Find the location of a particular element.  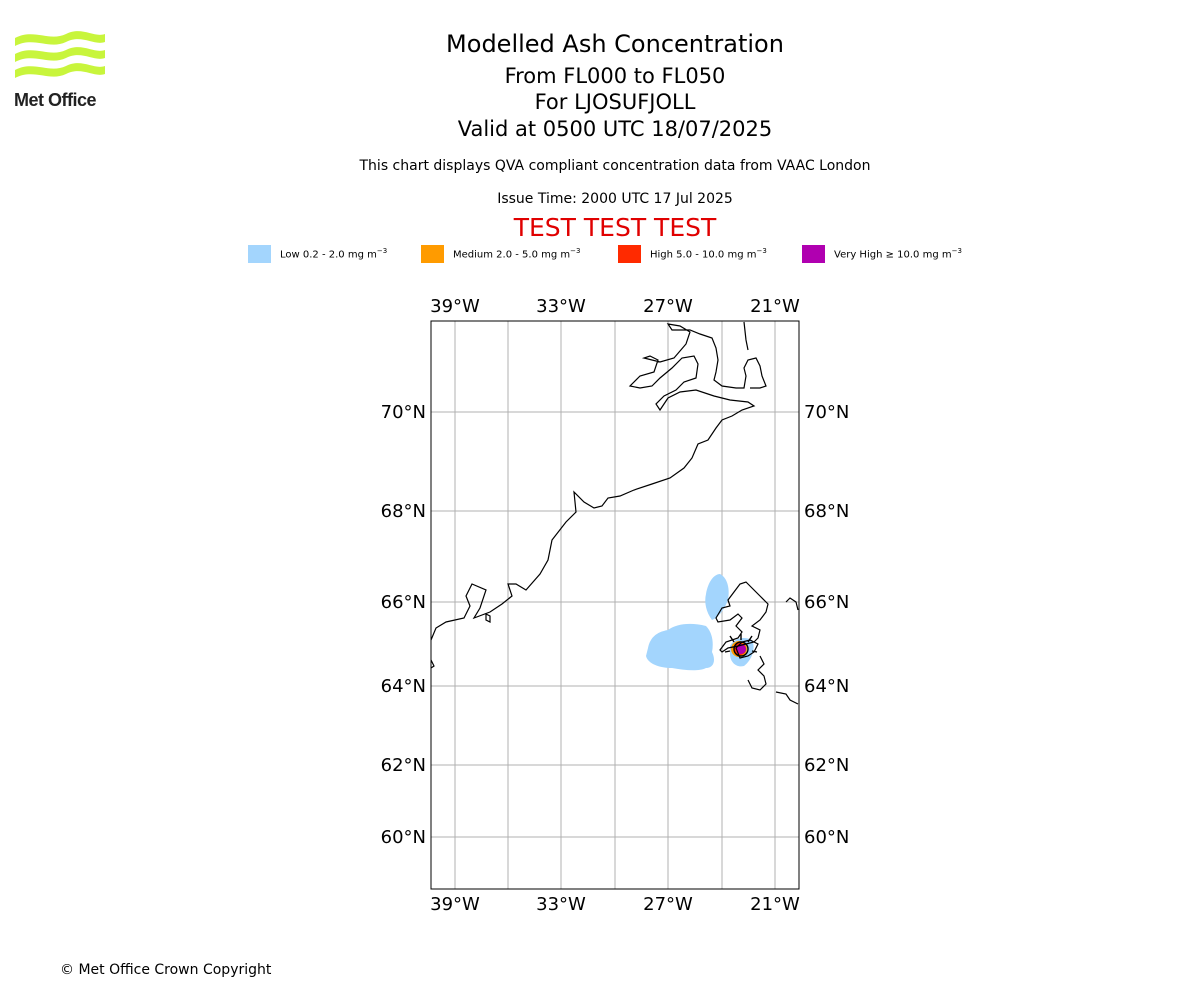

volcano-marker-icon is located at coordinates (741, 645).